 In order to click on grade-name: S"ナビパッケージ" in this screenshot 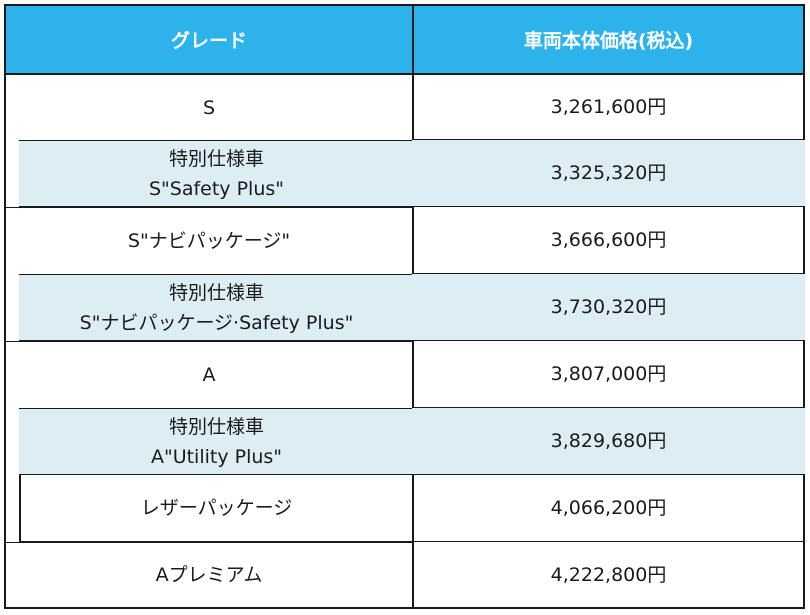, I will do `click(209, 241)`.